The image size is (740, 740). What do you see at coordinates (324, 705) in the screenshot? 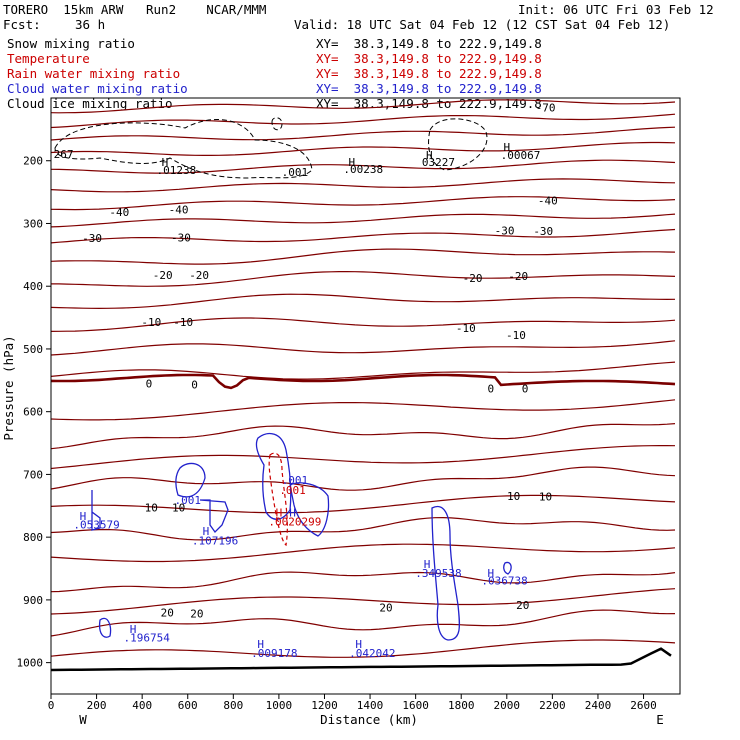
I see `x-tick-label: 1200` at bounding box center [324, 705].